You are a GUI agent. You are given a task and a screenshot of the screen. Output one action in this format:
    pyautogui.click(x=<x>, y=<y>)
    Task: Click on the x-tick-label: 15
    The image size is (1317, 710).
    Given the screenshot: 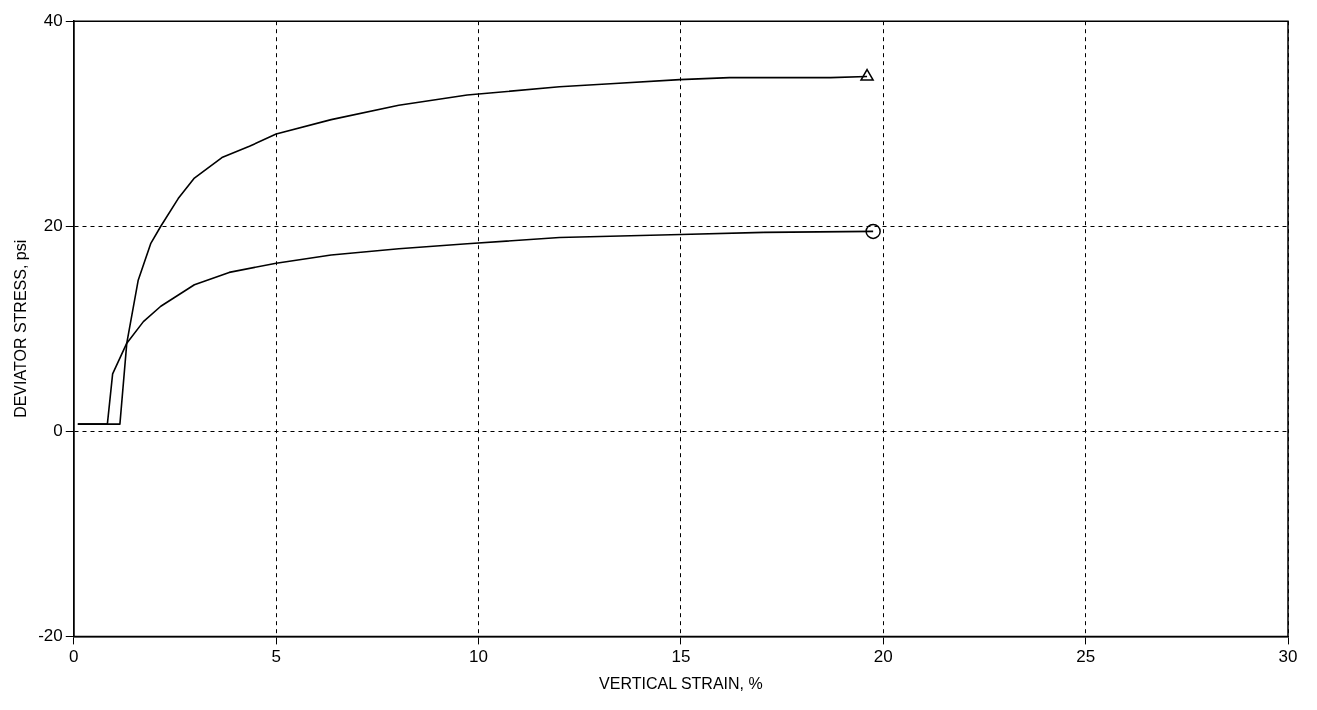 What is the action you would take?
    pyautogui.click(x=681, y=657)
    